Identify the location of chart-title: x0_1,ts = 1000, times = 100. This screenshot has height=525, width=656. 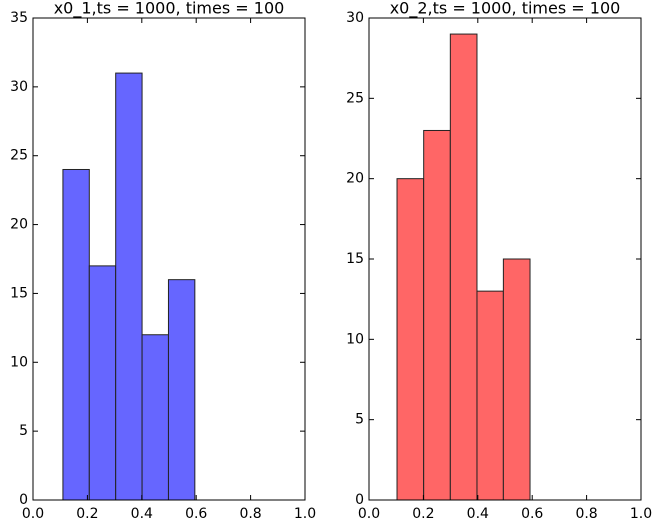
(169, 9).